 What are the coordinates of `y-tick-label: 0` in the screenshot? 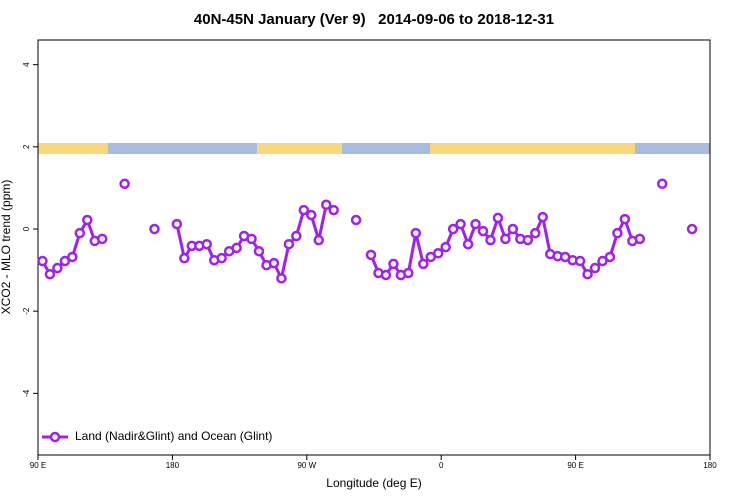 It's located at (26, 228).